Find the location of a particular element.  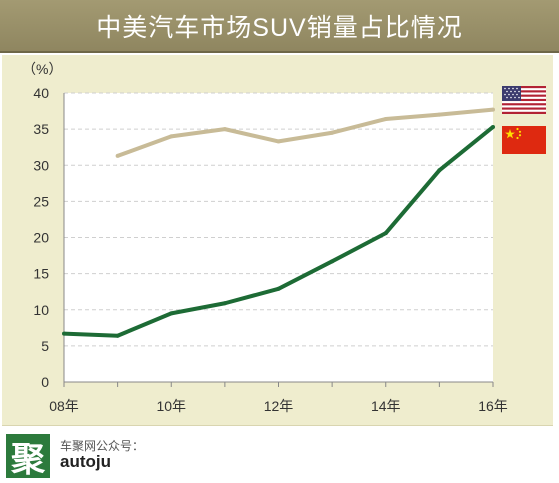

chart-title-bar: 中美汽车市场SUV销量占比情况 is located at coordinates (279, 26).